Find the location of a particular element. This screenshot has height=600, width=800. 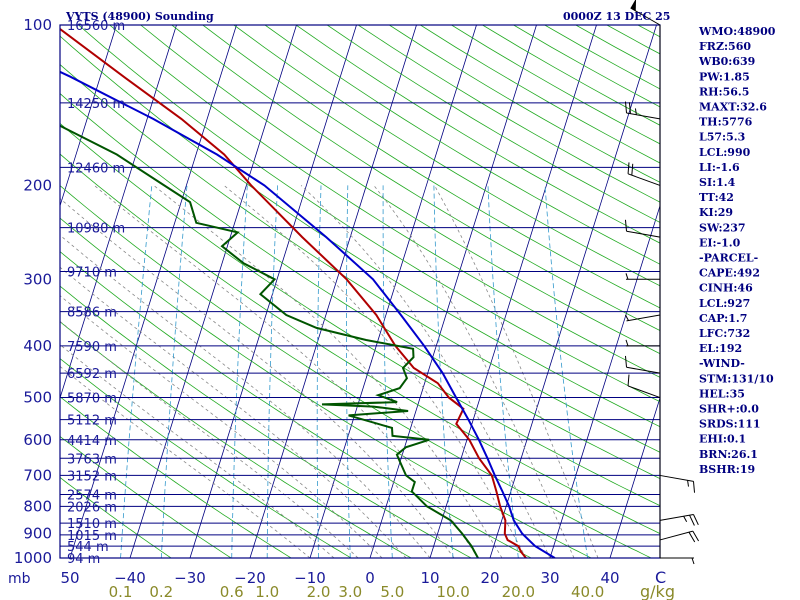

index-item: EI:-1.0 is located at coordinates (720, 242).